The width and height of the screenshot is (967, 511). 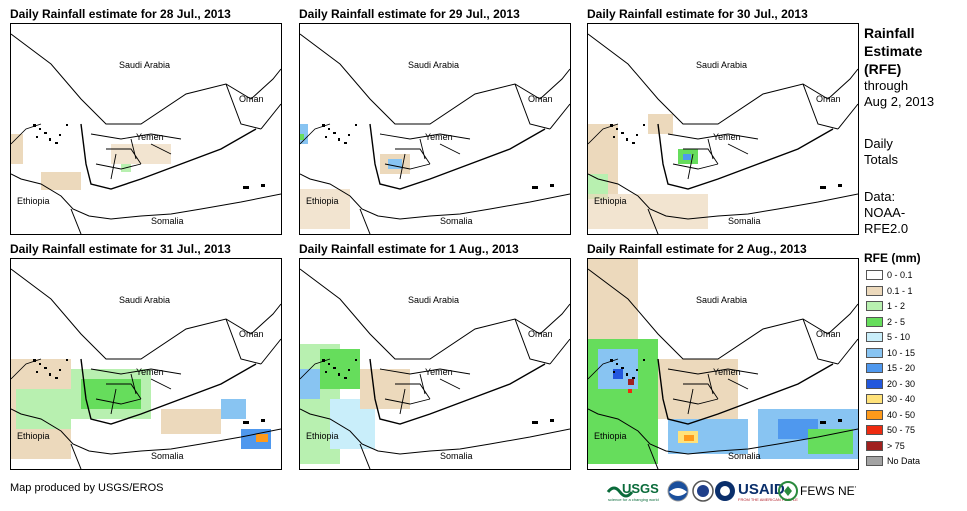 I want to click on data-line: NOAA-, so click(x=885, y=212).